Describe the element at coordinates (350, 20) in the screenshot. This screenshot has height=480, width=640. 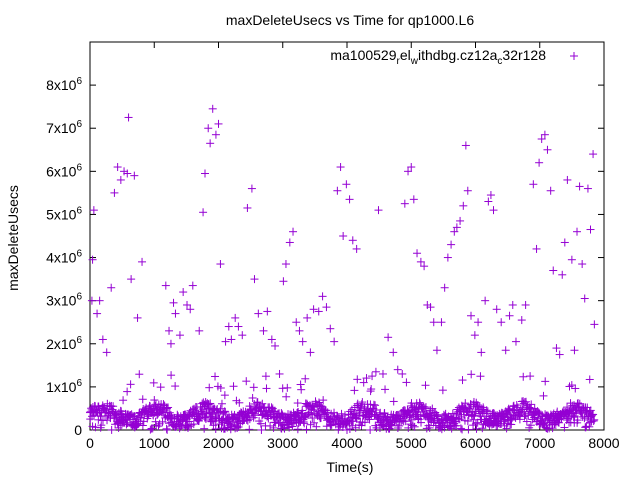
I see `chart-title: maxDeleteUsecs vs Time for qp1000.L6` at that location.